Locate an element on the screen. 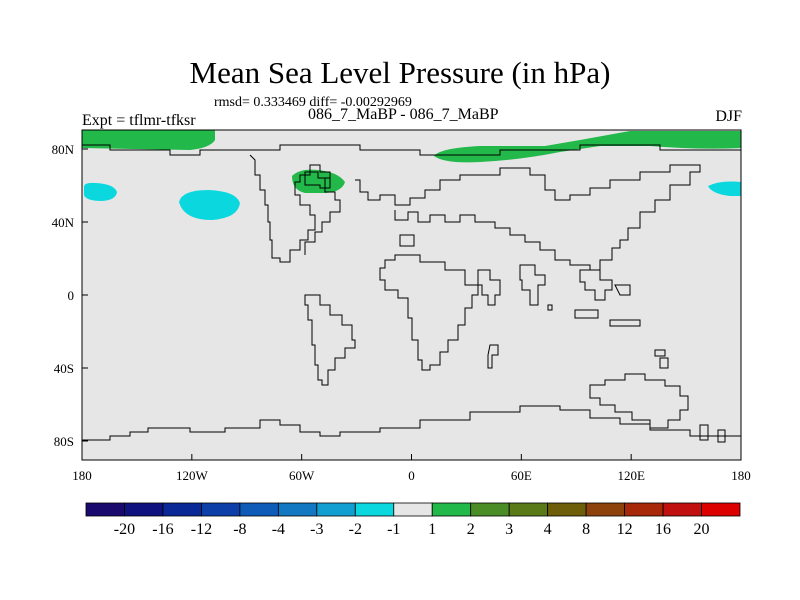  plot-subtitle: 086_7_MaBP - 086_7_MaBP is located at coordinates (403, 114).